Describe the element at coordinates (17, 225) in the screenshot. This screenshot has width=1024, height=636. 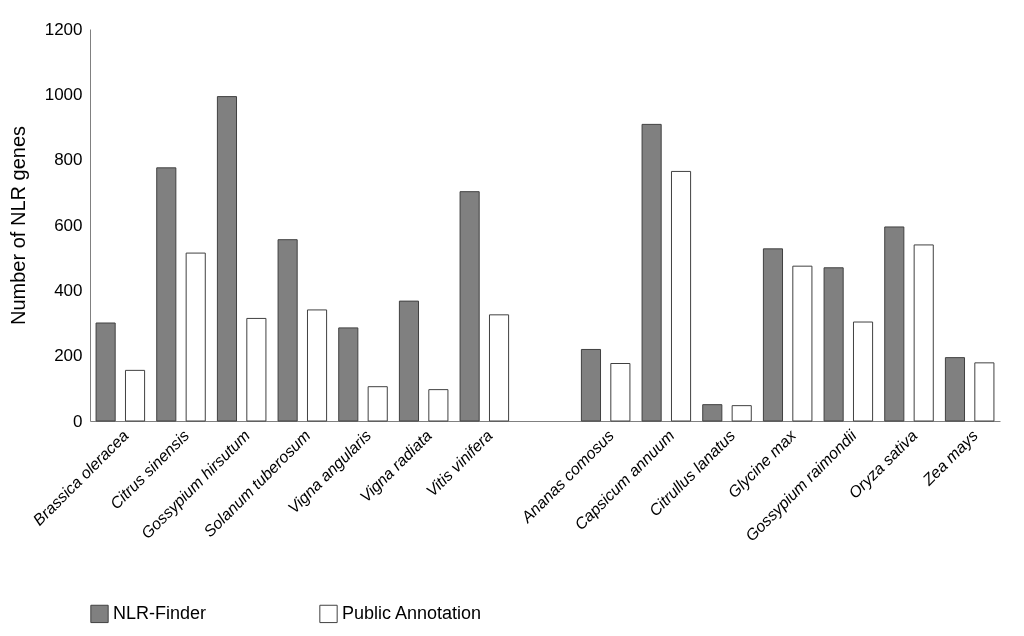
I see `y-axis-title: Number of NLR genes` at that location.